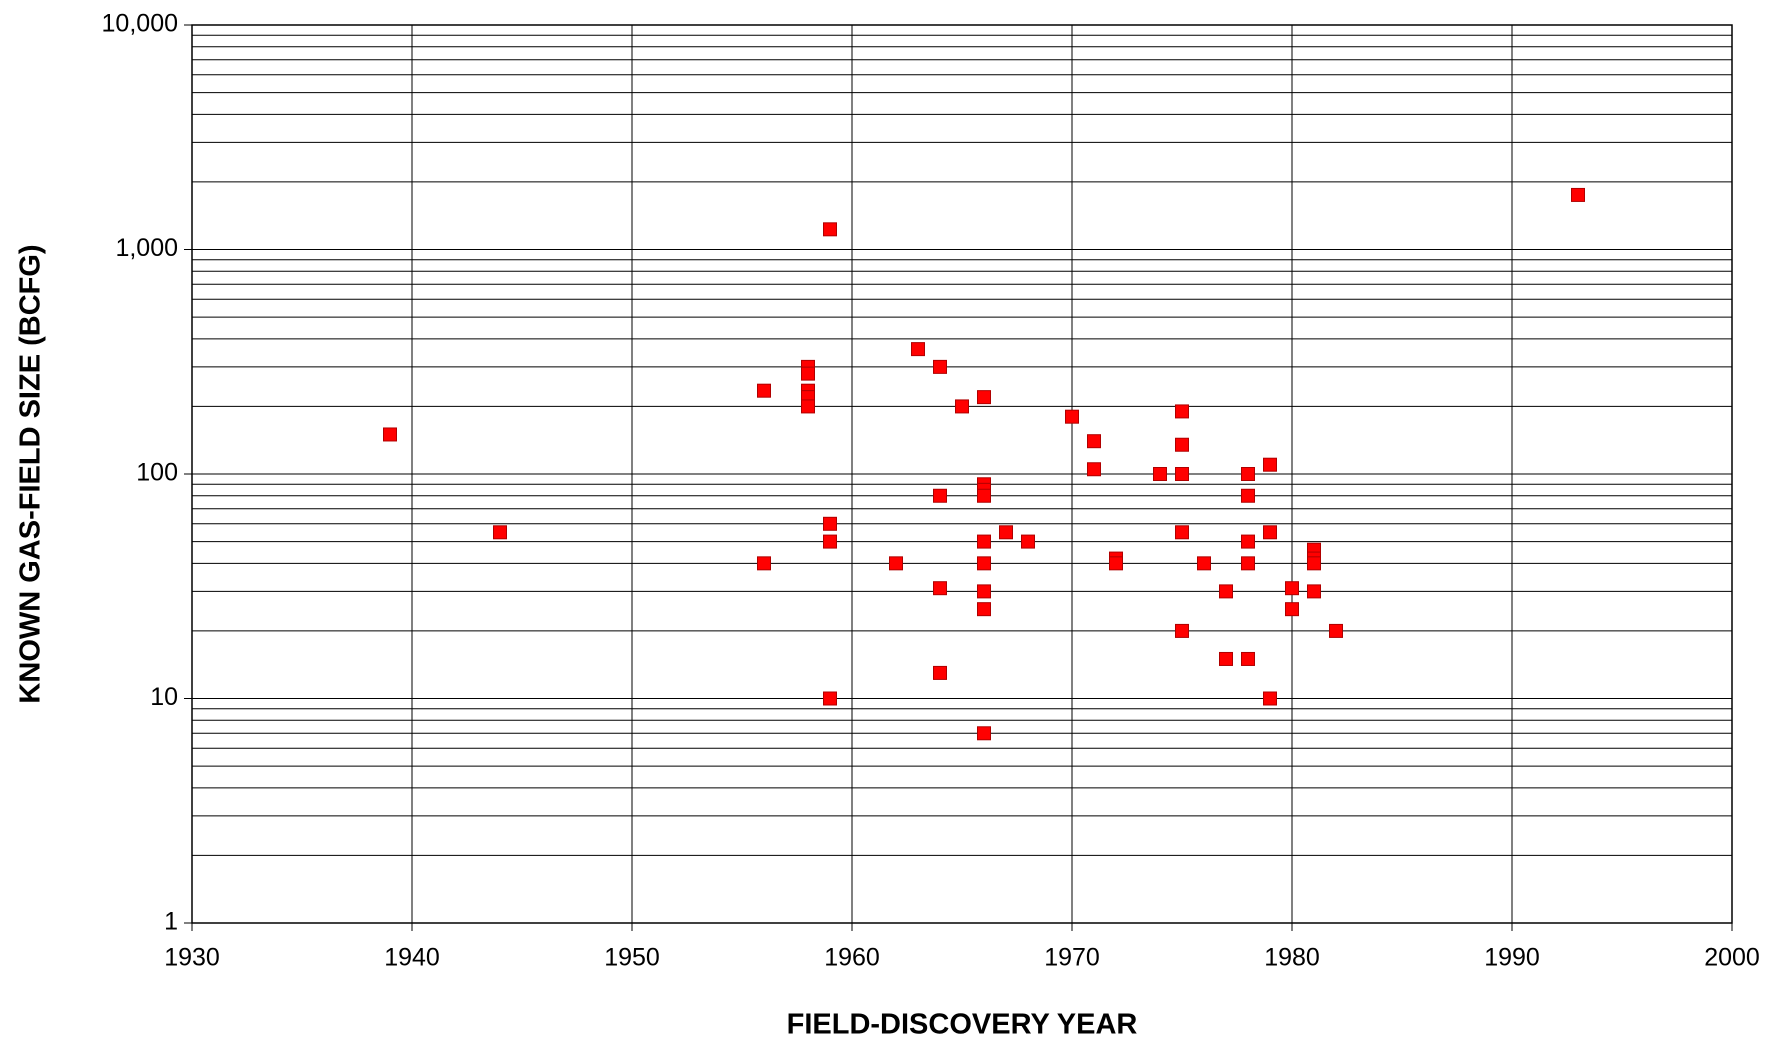  What do you see at coordinates (962, 1025) in the screenshot?
I see `x-axis-label: FIELD-DISCOVERY YEAR` at bounding box center [962, 1025].